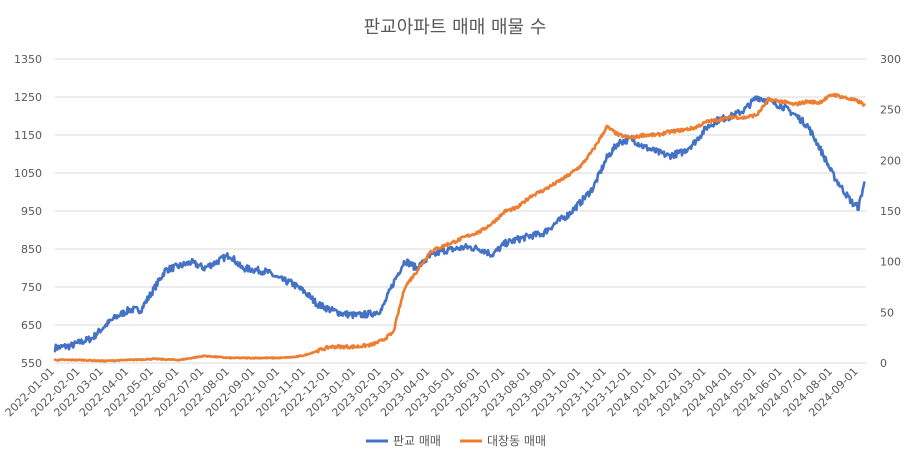  I want to click on right-axis-ticks: 0 50 100 150 200 250 300, so click(890, 211).